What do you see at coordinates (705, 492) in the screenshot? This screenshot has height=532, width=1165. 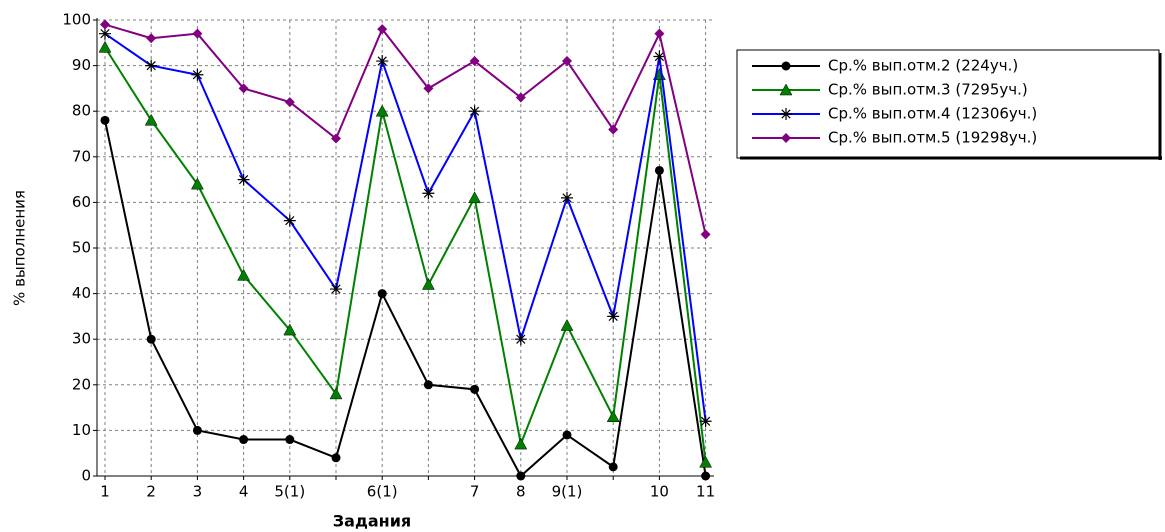 I see `x-tick-label: 11` at bounding box center [705, 492].